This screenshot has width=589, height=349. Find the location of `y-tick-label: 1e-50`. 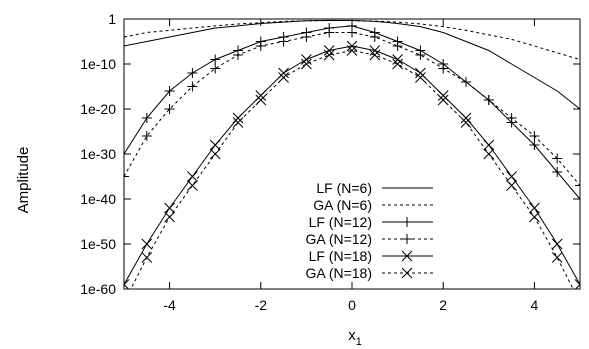

y-tick-label: 1e-50 is located at coordinates (98, 244).